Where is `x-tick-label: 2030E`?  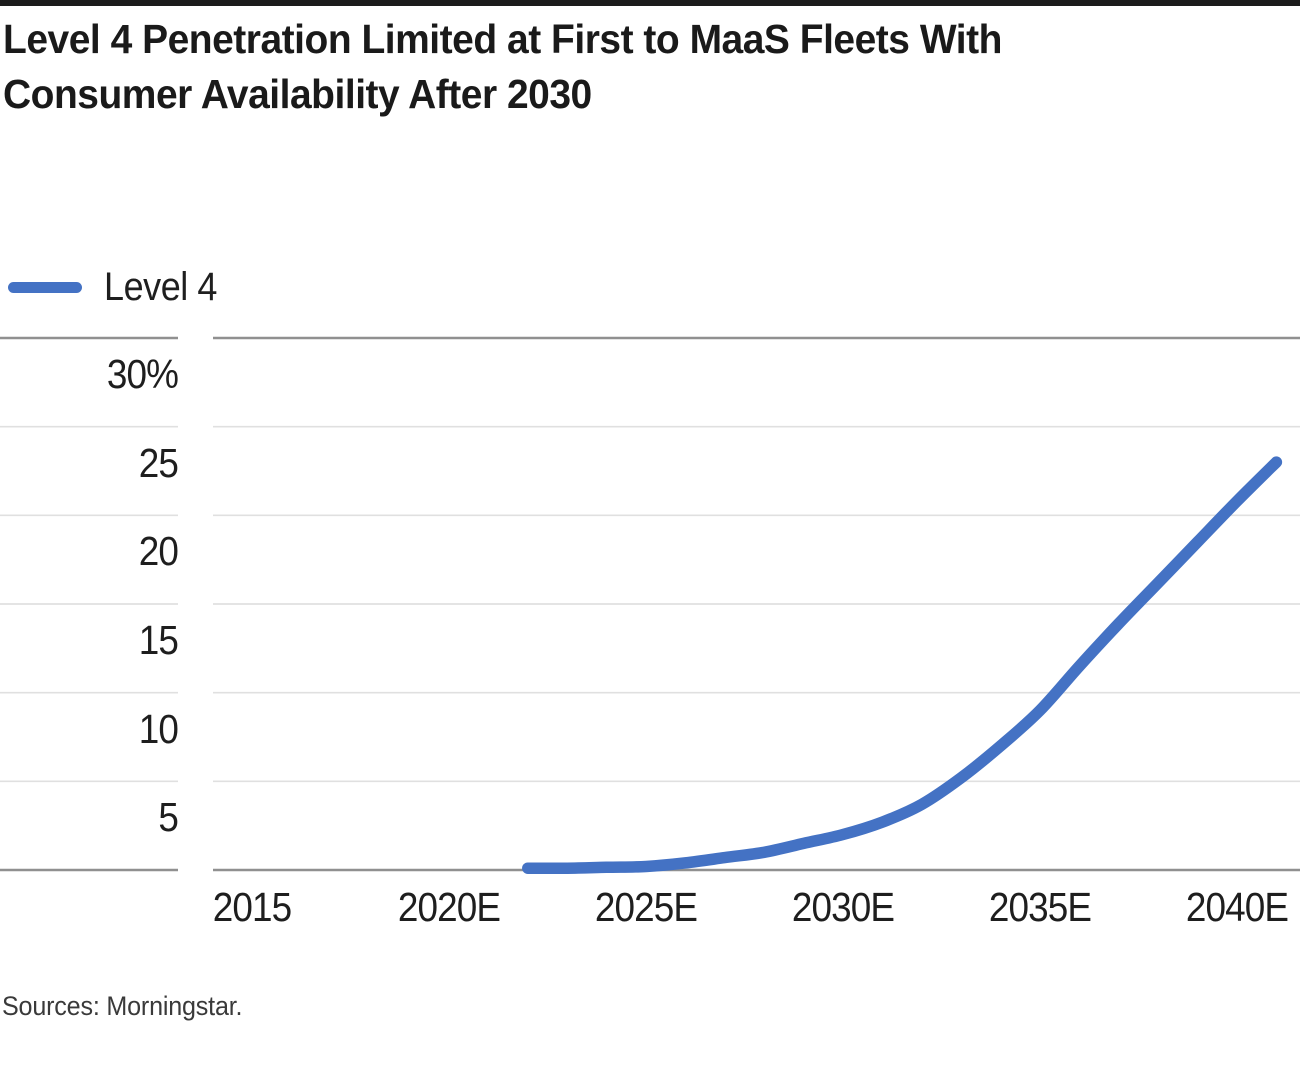
x-tick-label: 2030E is located at coordinates (843, 907).